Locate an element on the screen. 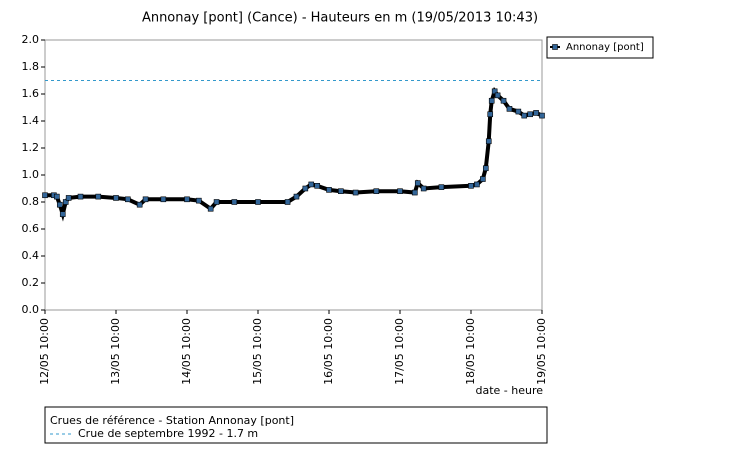  y-tick-label: 0.4 is located at coordinates (31, 255).